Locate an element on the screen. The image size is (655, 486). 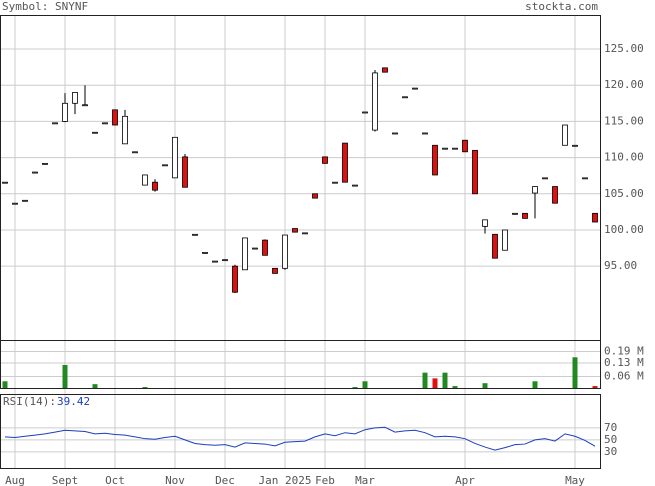
y-tick-label: 30 is located at coordinates (610, 451).